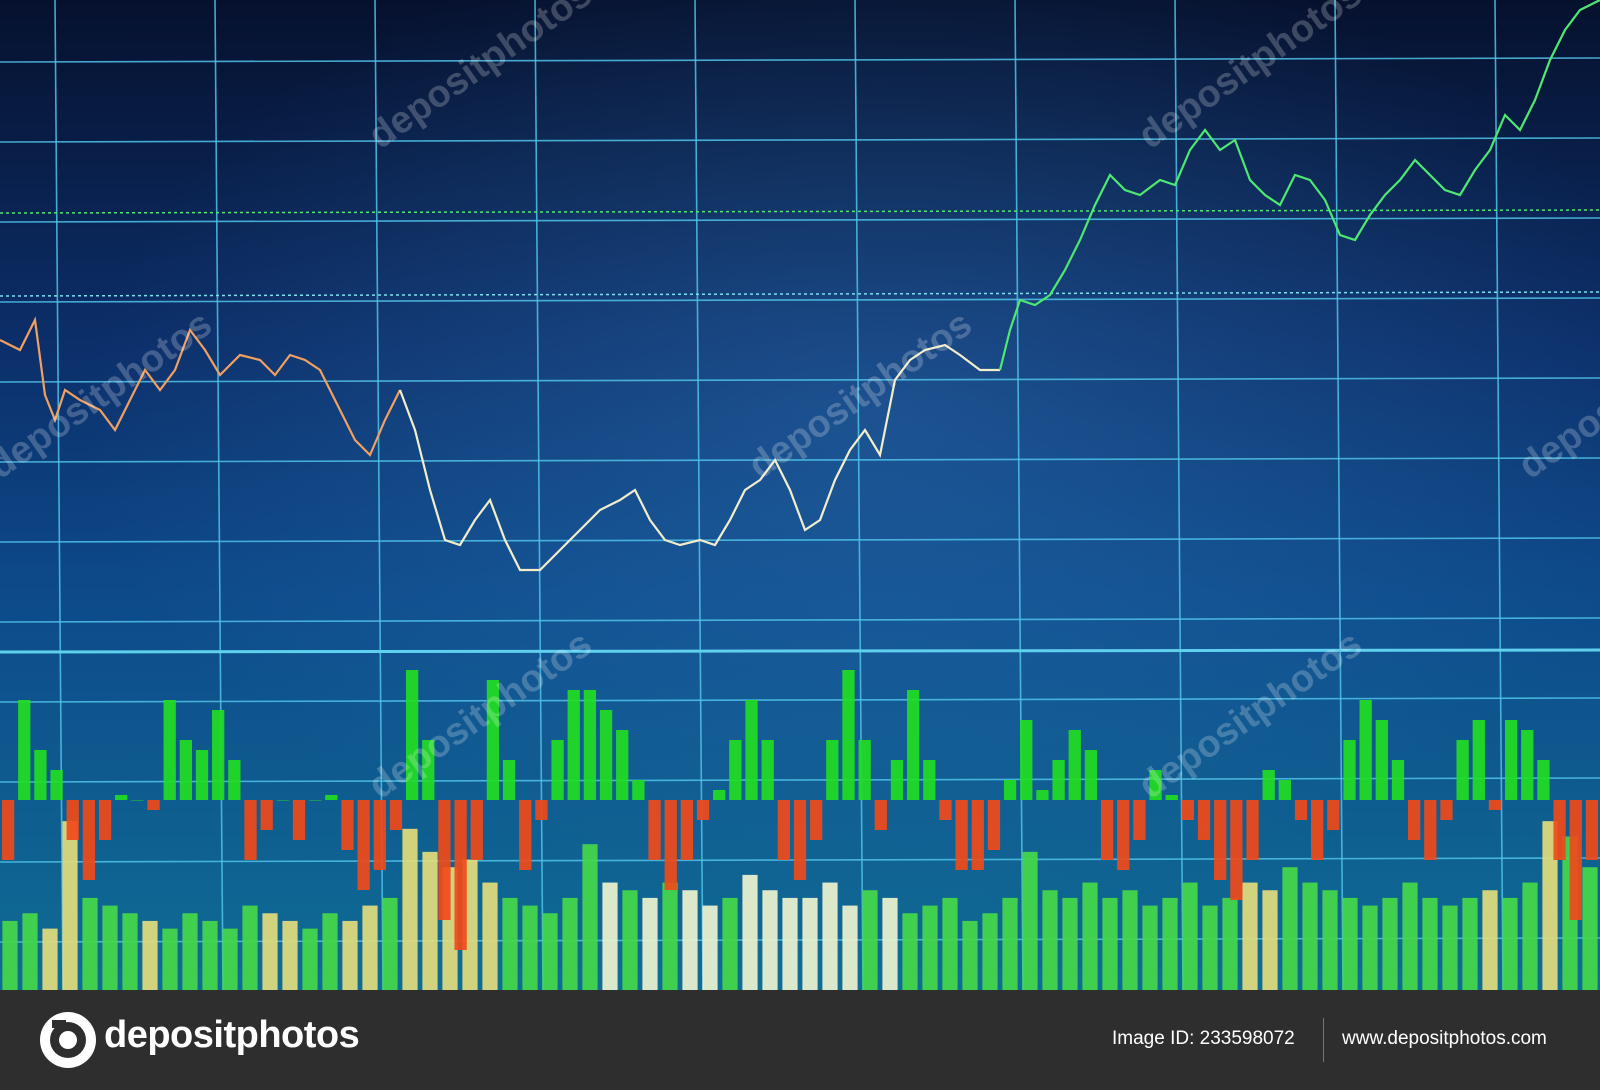 The image size is (1600, 1090). Describe the element at coordinates (1323, 1040) in the screenshot. I see `separator` at that location.